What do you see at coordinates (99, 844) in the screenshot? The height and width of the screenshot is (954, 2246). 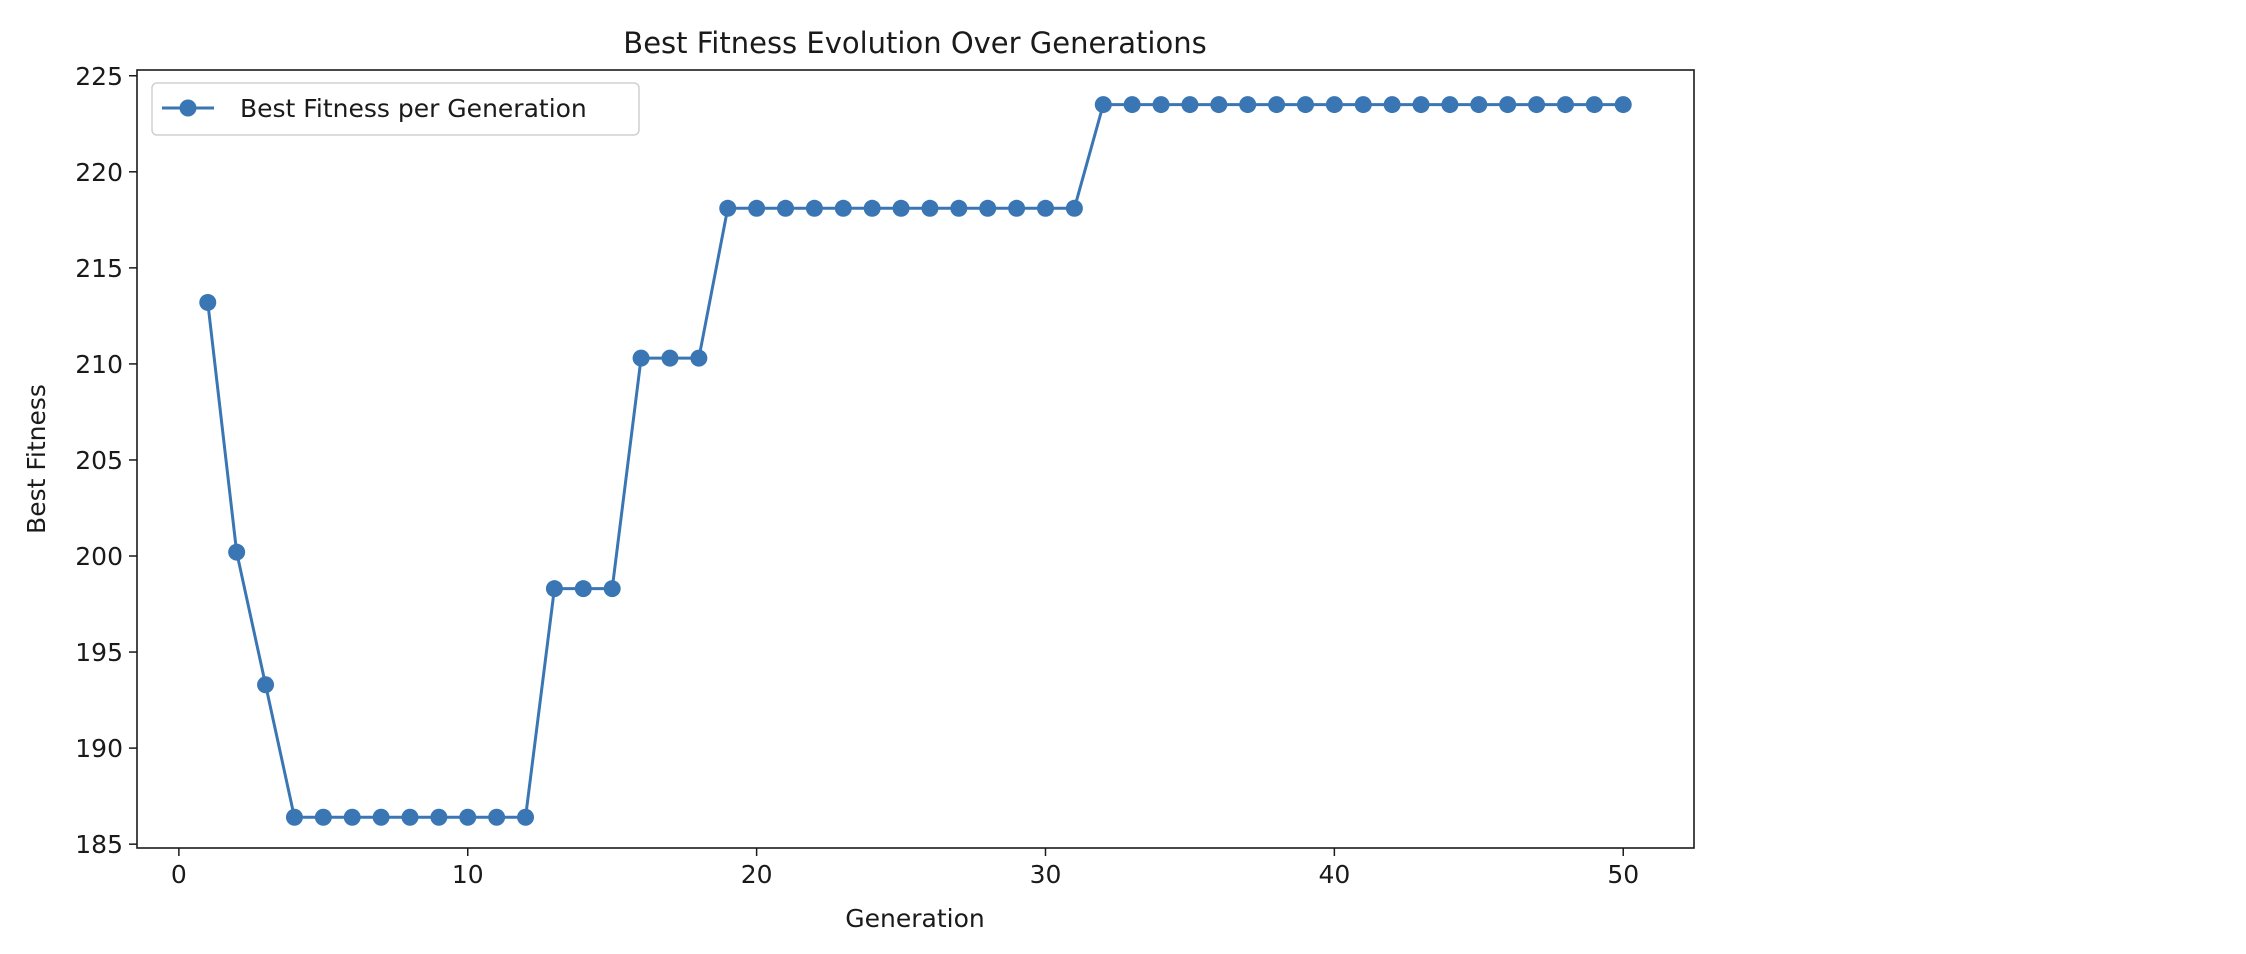 I see `y-tick-label: 185` at bounding box center [99, 844].